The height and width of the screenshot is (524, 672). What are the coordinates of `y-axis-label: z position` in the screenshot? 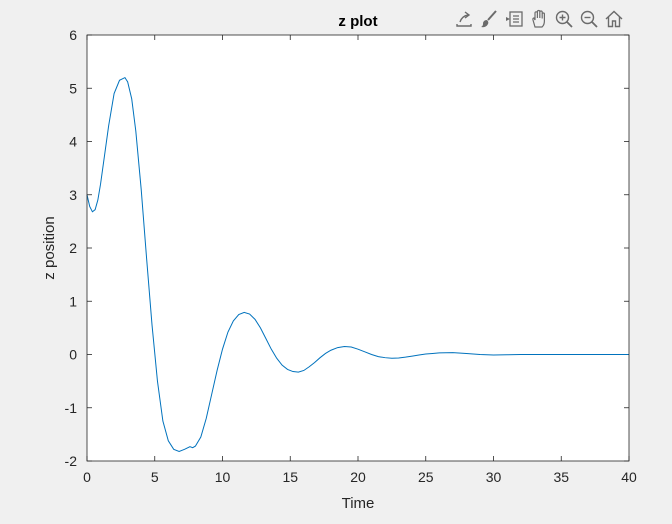 It's located at (49, 247).